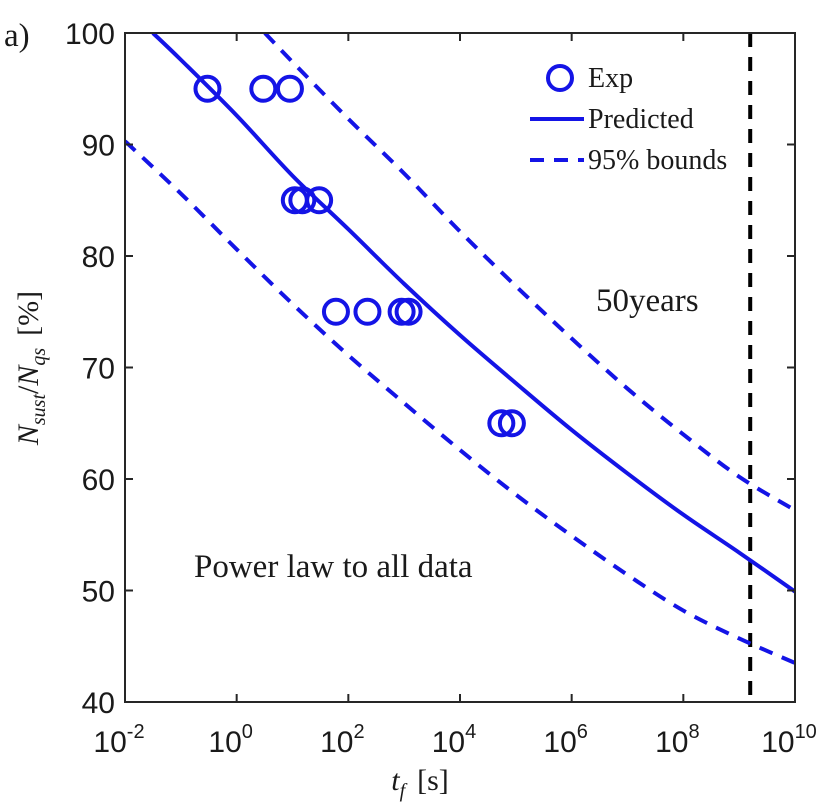 This screenshot has width=830, height=810. Describe the element at coordinates (98, 703) in the screenshot. I see `y-tick-label-0: 40` at that location.